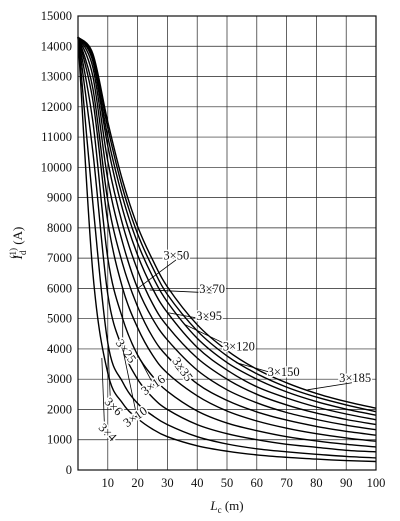  Describe the element at coordinates (59, 379) in the screenshot. I see `y-tick-label-3000: 3000` at that location.